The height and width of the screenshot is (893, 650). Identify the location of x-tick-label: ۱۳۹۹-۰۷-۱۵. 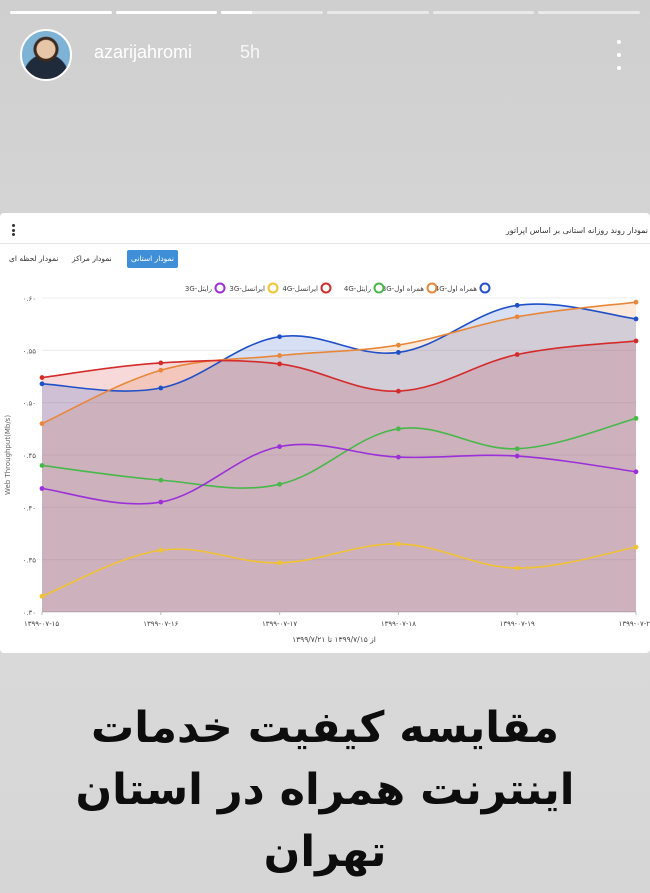
(41, 624).